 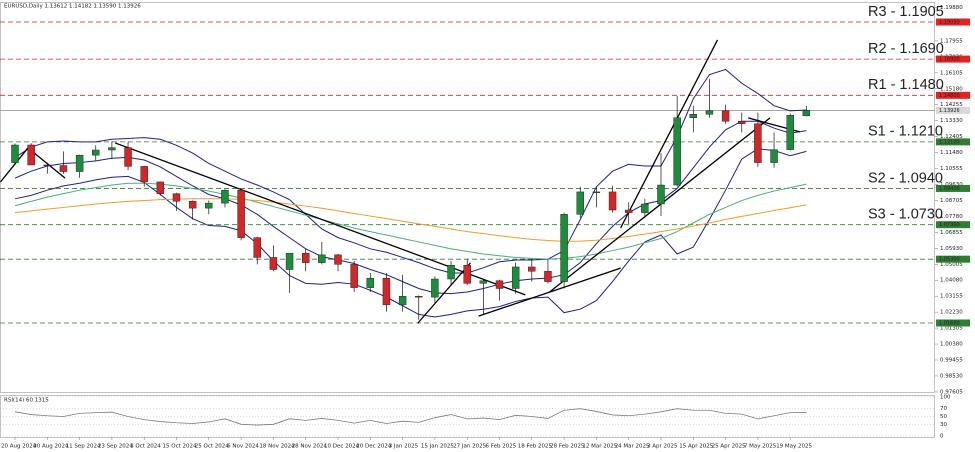 I want to click on rsi-tick-label: 70, so click(x=943, y=409).